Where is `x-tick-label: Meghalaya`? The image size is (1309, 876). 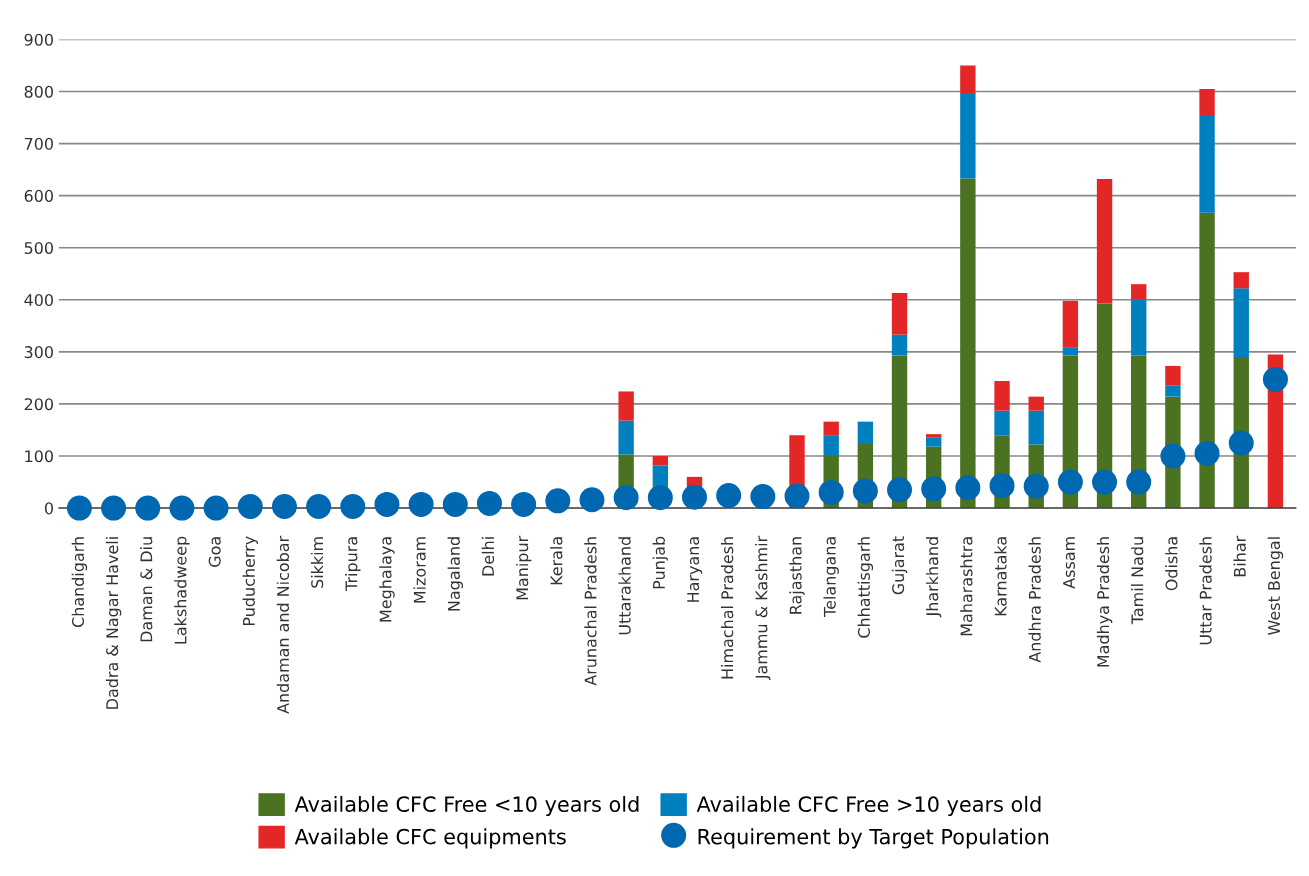
x-tick-label: Meghalaya is located at coordinates (387, 579).